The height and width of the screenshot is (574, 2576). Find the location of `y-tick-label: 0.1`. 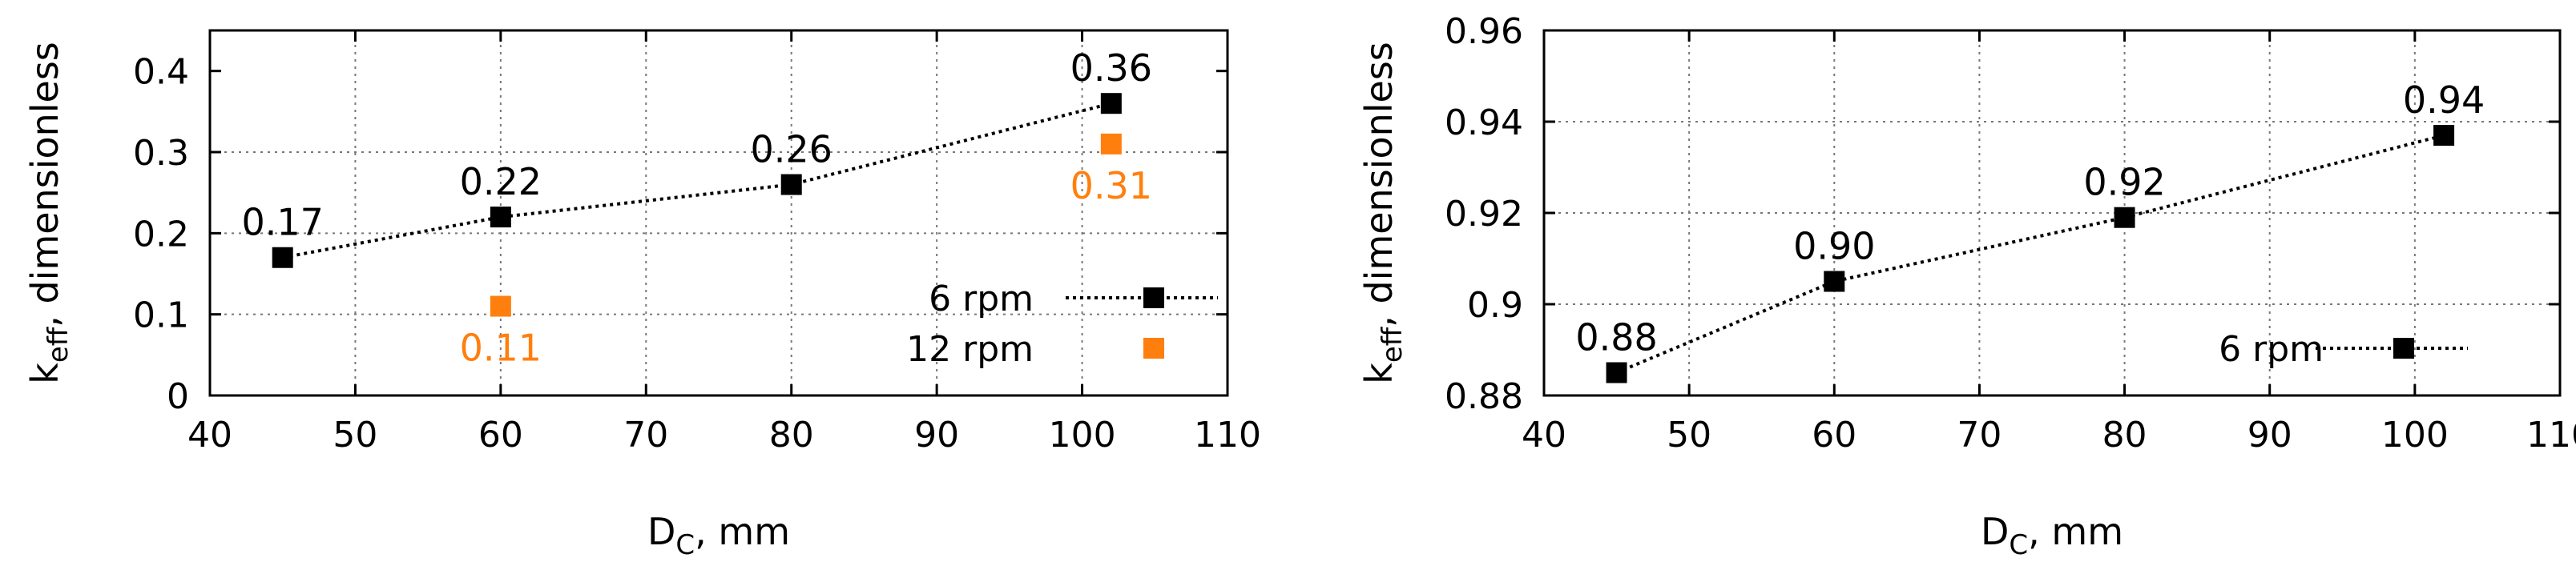

y-tick-label: 0.1 is located at coordinates (161, 315).